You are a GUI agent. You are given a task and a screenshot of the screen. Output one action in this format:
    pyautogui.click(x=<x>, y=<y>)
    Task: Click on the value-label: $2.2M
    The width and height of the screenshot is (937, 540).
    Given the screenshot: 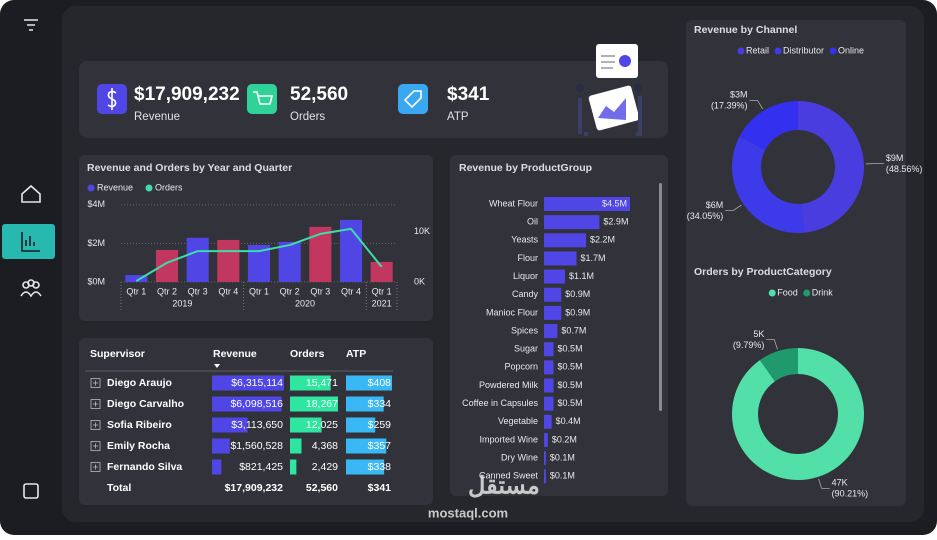 What is the action you would take?
    pyautogui.click(x=602, y=240)
    